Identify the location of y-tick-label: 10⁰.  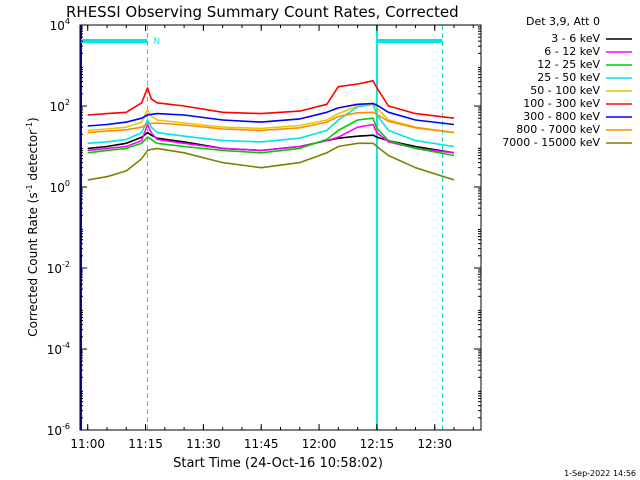
(60, 187).